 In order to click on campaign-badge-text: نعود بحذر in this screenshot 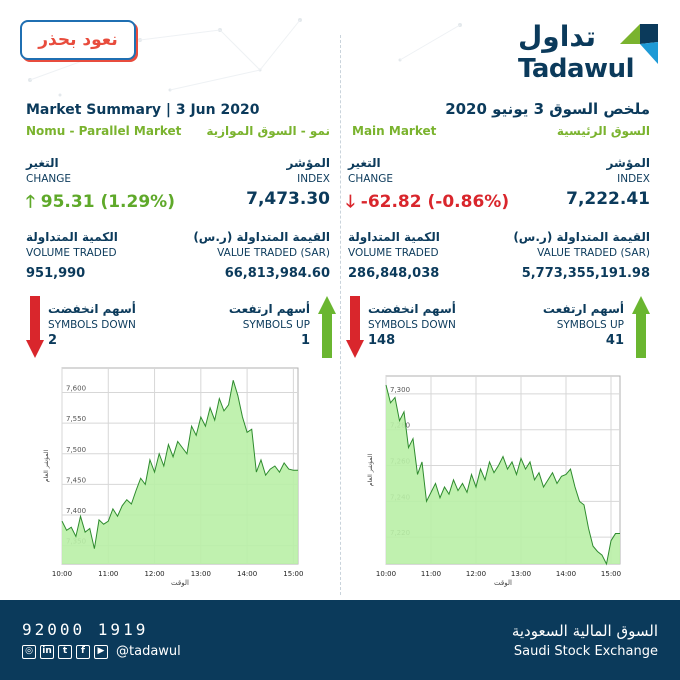, I will do `click(78, 40)`.